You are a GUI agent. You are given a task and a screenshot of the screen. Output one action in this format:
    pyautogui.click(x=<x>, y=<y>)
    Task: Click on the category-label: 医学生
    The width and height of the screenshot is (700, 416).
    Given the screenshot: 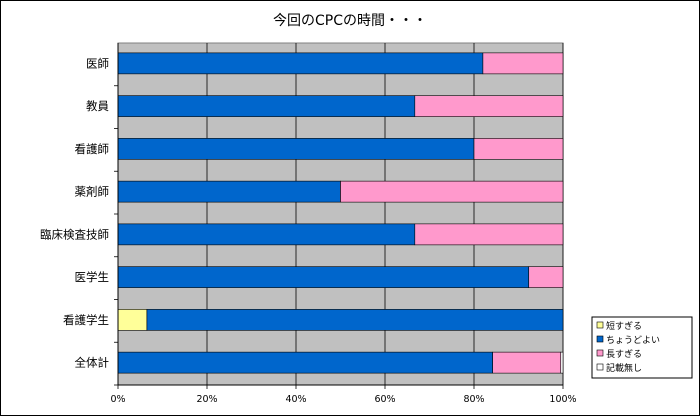 What is the action you would take?
    pyautogui.click(x=92, y=277)
    